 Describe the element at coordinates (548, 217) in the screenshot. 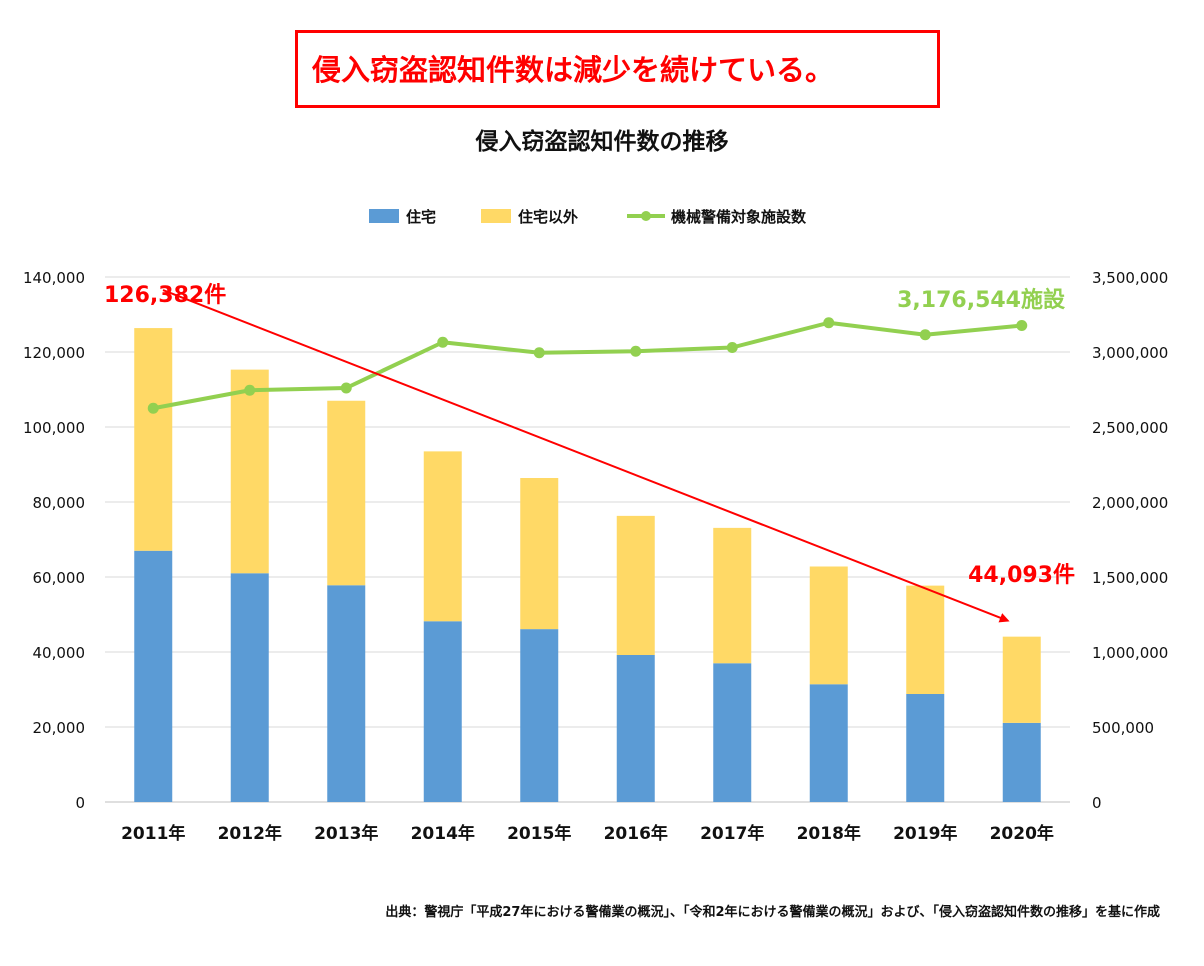

I see `legend-label-non-residential: 住宅以外` at that location.